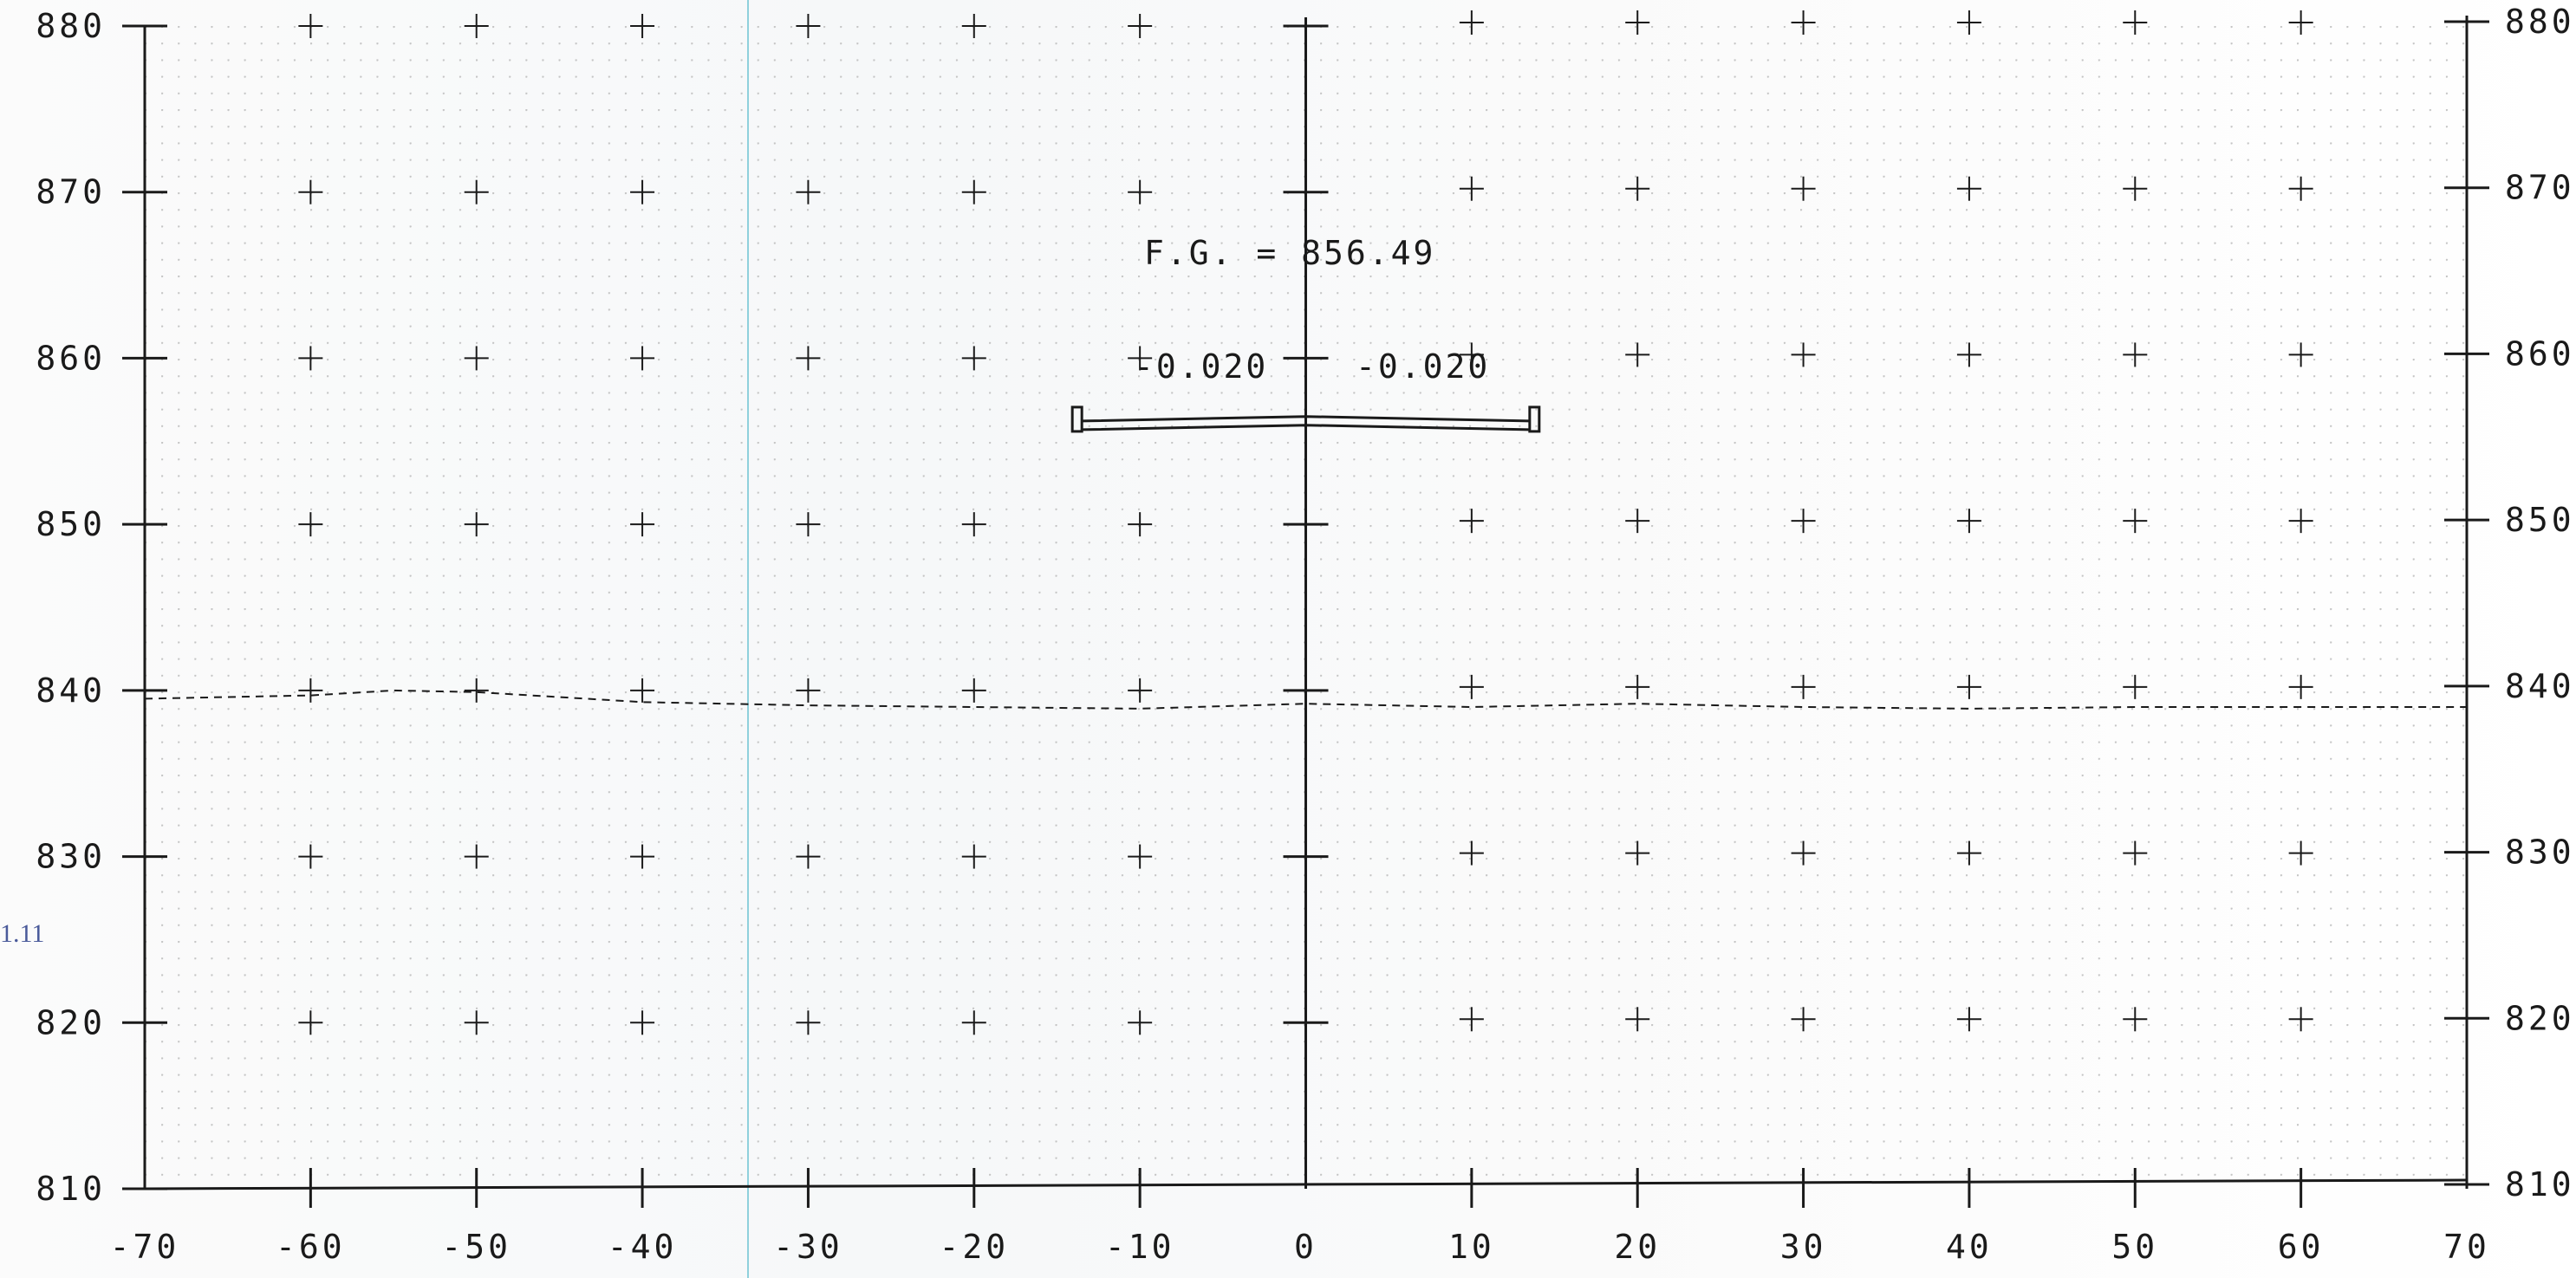 Image resolution: width=2576 pixels, height=1278 pixels. Describe the element at coordinates (71, 607) in the screenshot. I see `y-axis-labels-left: 880 870 860 850 840 830 820 810` at that location.